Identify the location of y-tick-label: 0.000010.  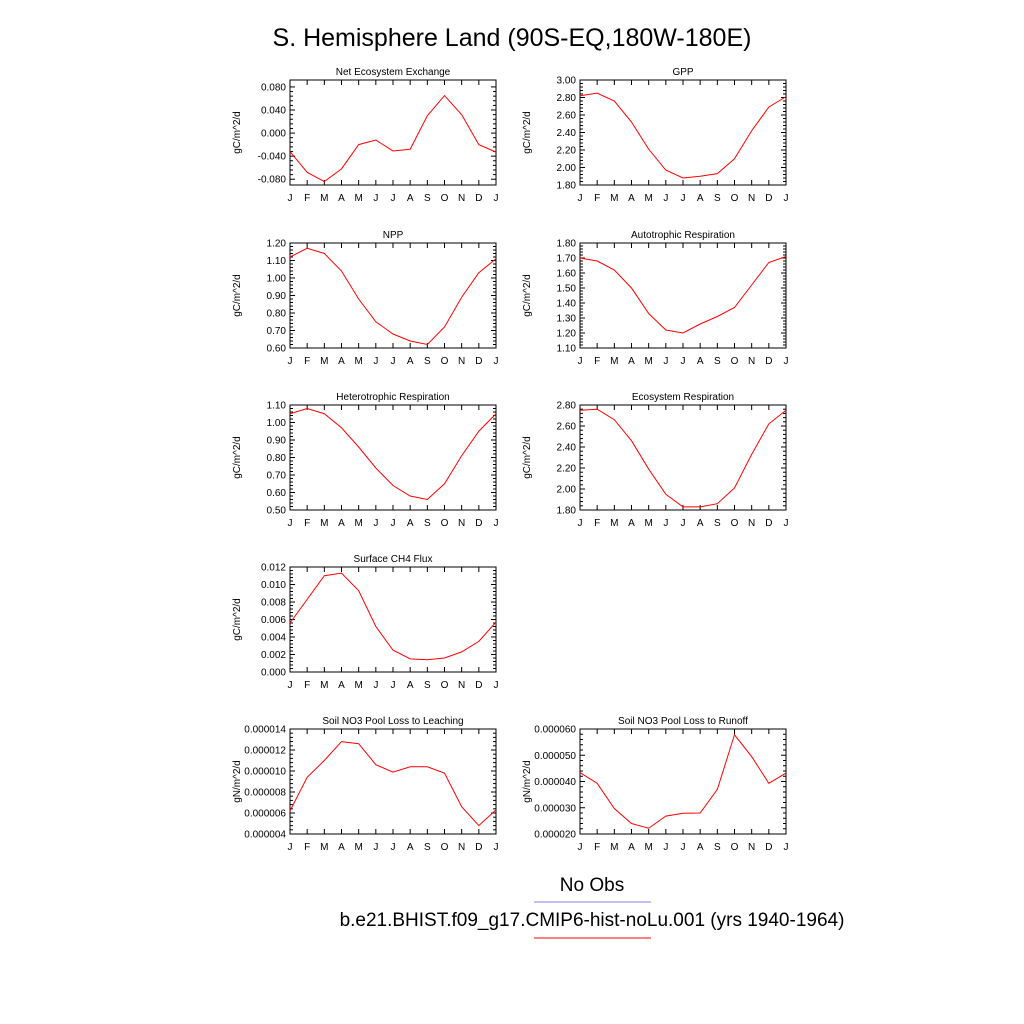
(265, 772).